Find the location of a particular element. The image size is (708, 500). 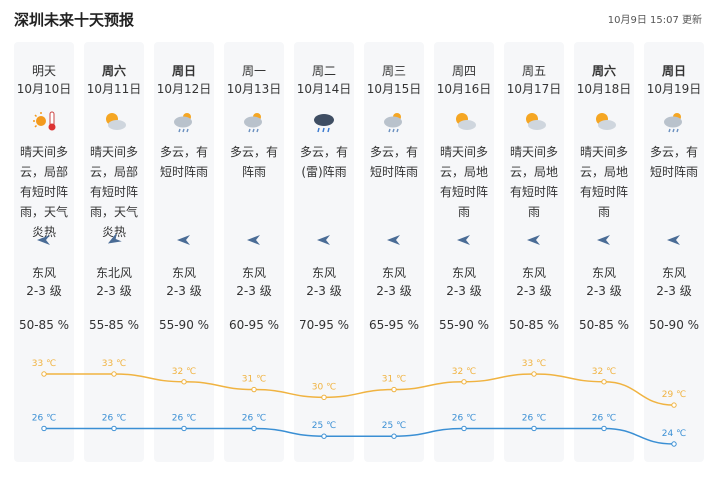

weekday: 周五 is located at coordinates (533, 71).